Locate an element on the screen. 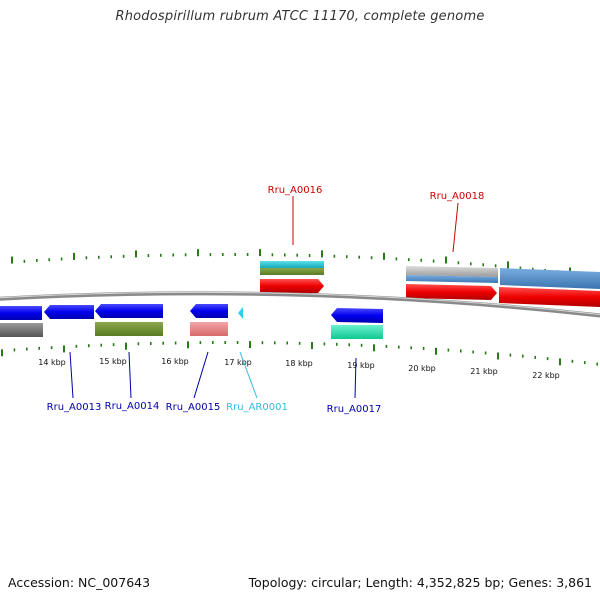 The height and width of the screenshot is (600, 600). genome-backbone-highlight is located at coordinates (300, 303).